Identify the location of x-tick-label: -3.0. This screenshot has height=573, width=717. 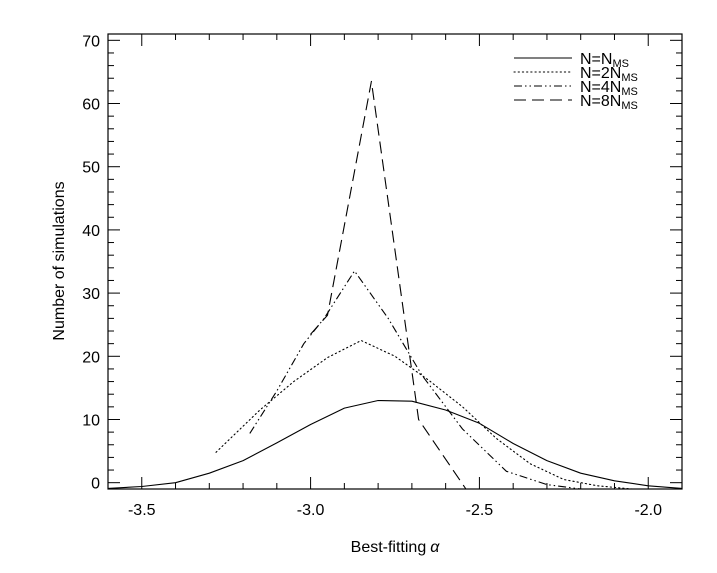
(311, 510).